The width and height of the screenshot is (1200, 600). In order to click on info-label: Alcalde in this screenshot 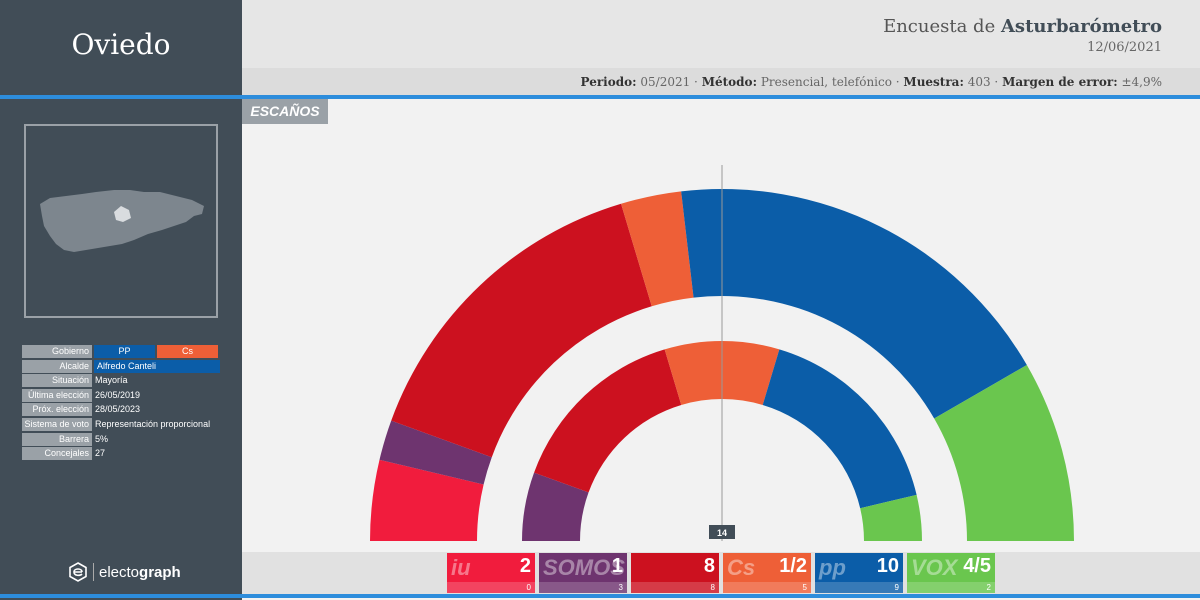, I will do `click(57, 366)`.